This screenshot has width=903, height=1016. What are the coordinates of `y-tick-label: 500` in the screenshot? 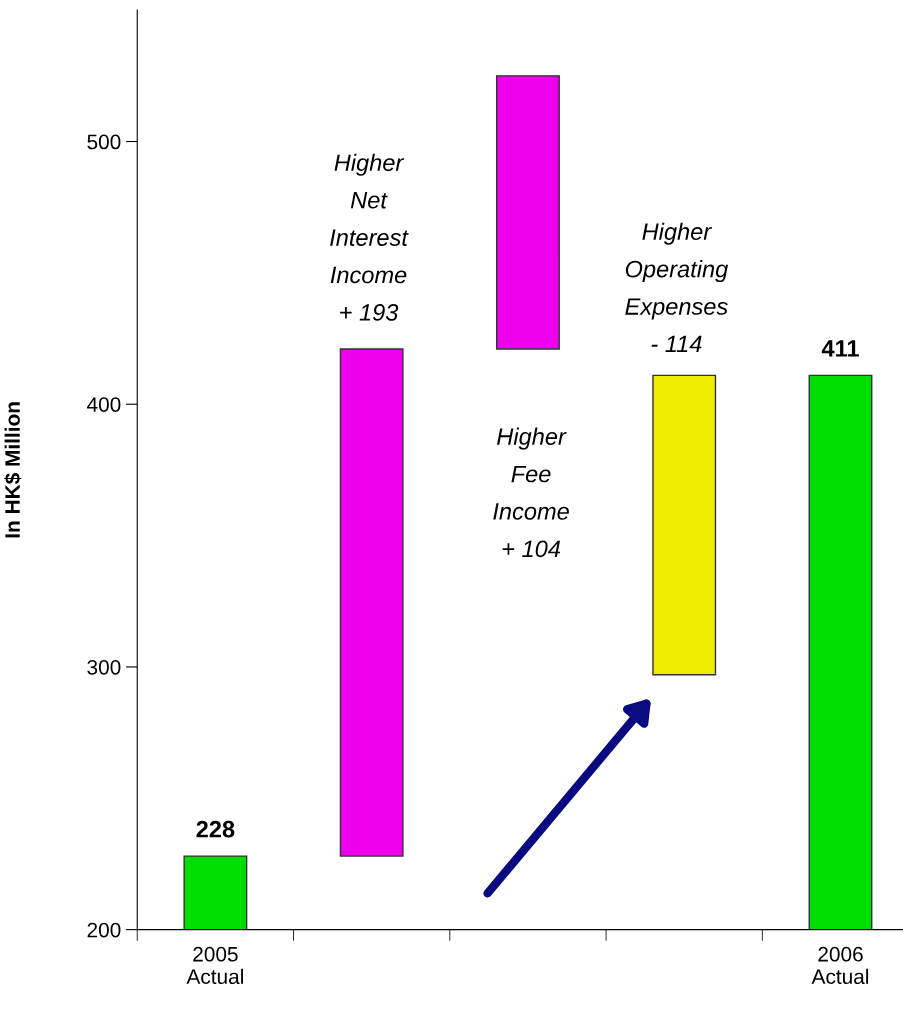 It's located at (104, 142).